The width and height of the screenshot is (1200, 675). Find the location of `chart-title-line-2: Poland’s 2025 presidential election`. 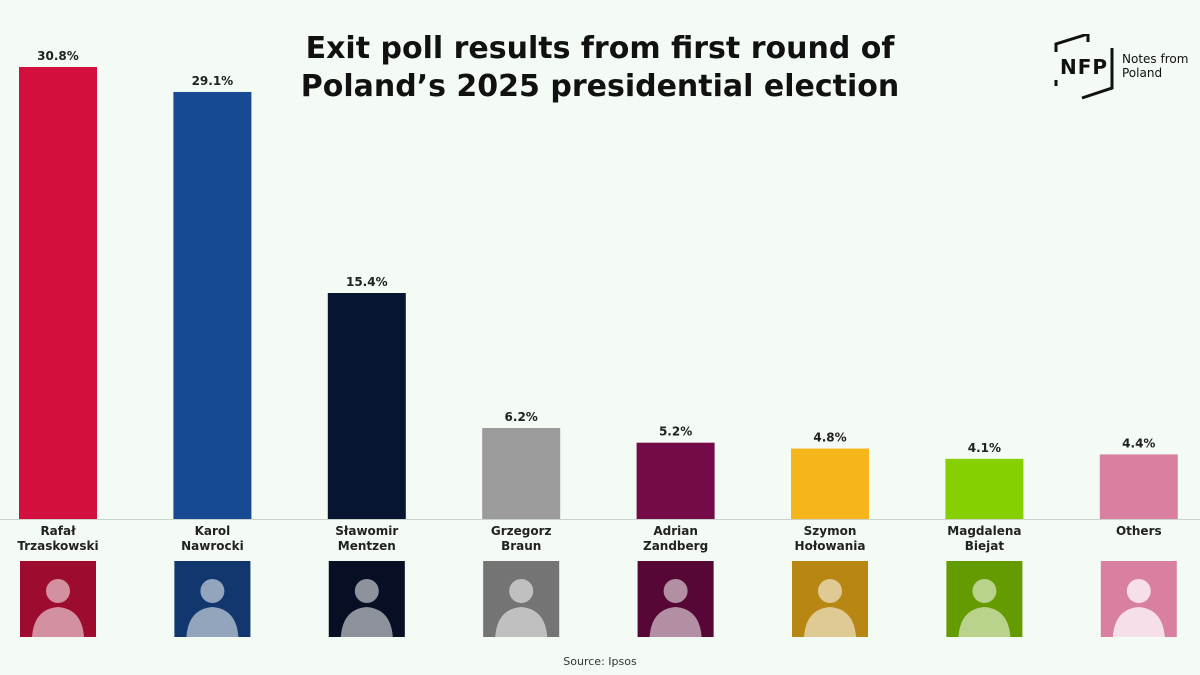

chart-title-line-2: Poland’s 2025 presidential election is located at coordinates (600, 86).